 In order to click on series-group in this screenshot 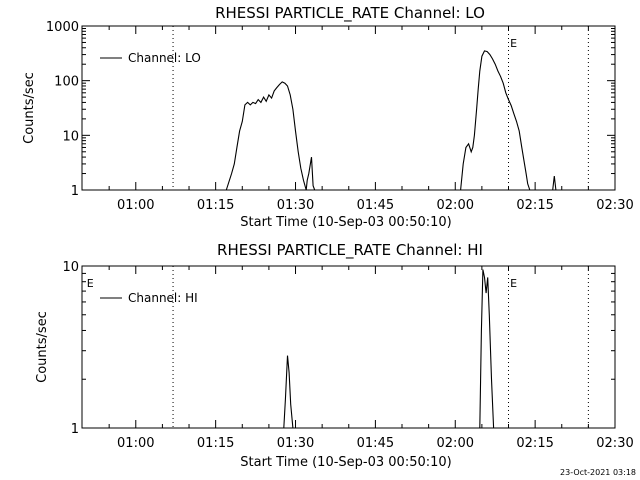, I will do `click(389, 349)`.